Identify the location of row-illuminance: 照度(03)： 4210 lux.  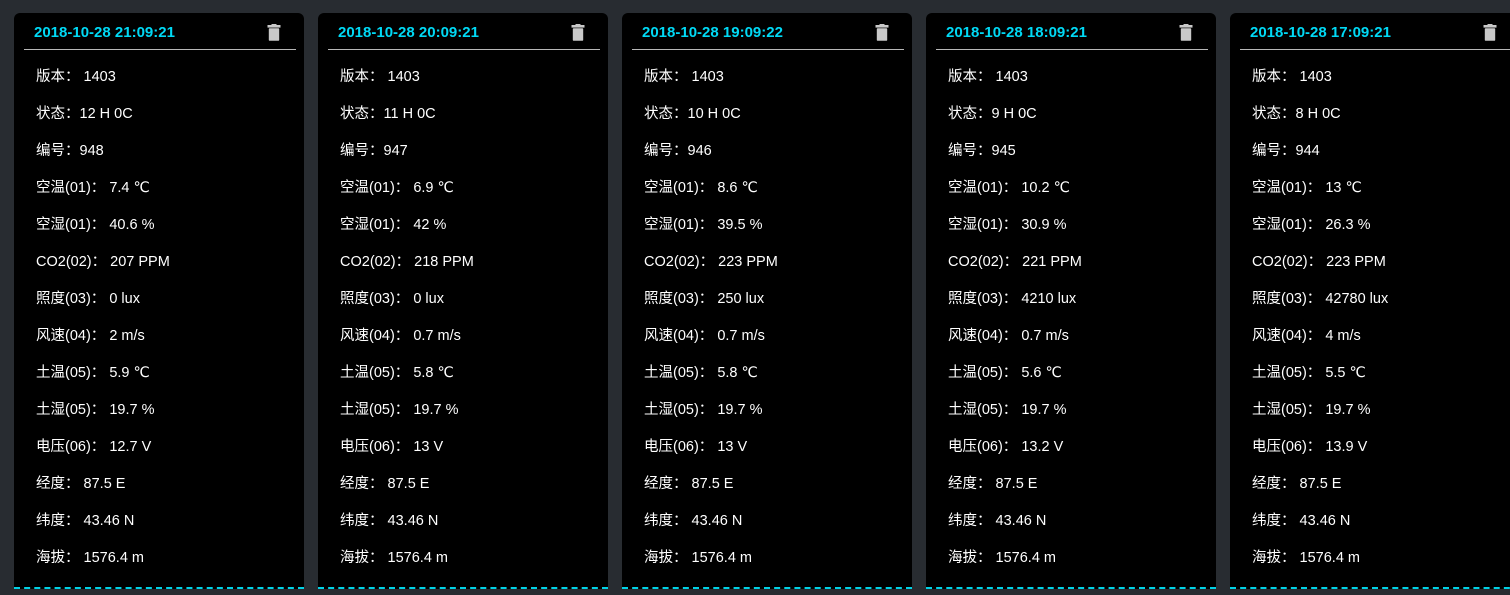
(1071, 299).